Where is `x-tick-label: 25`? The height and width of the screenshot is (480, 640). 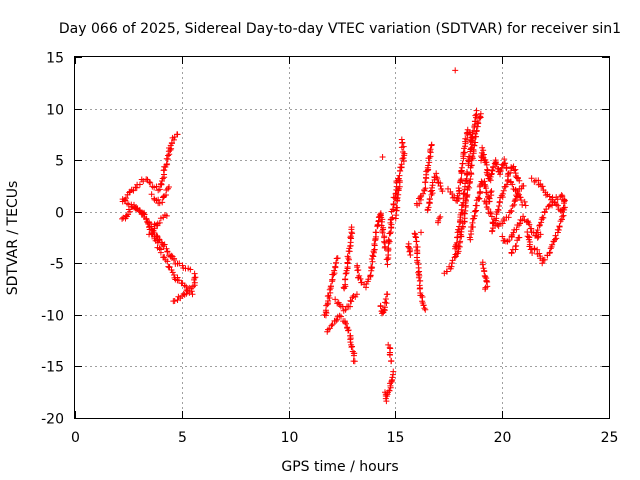 x-tick-label: 25 is located at coordinates (610, 438).